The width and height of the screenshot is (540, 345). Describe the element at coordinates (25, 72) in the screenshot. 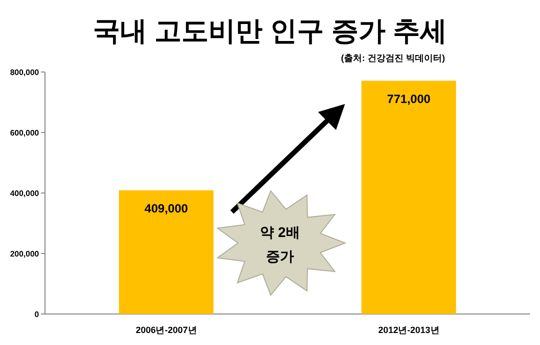

I see `y-tick-label: 800,000` at that location.